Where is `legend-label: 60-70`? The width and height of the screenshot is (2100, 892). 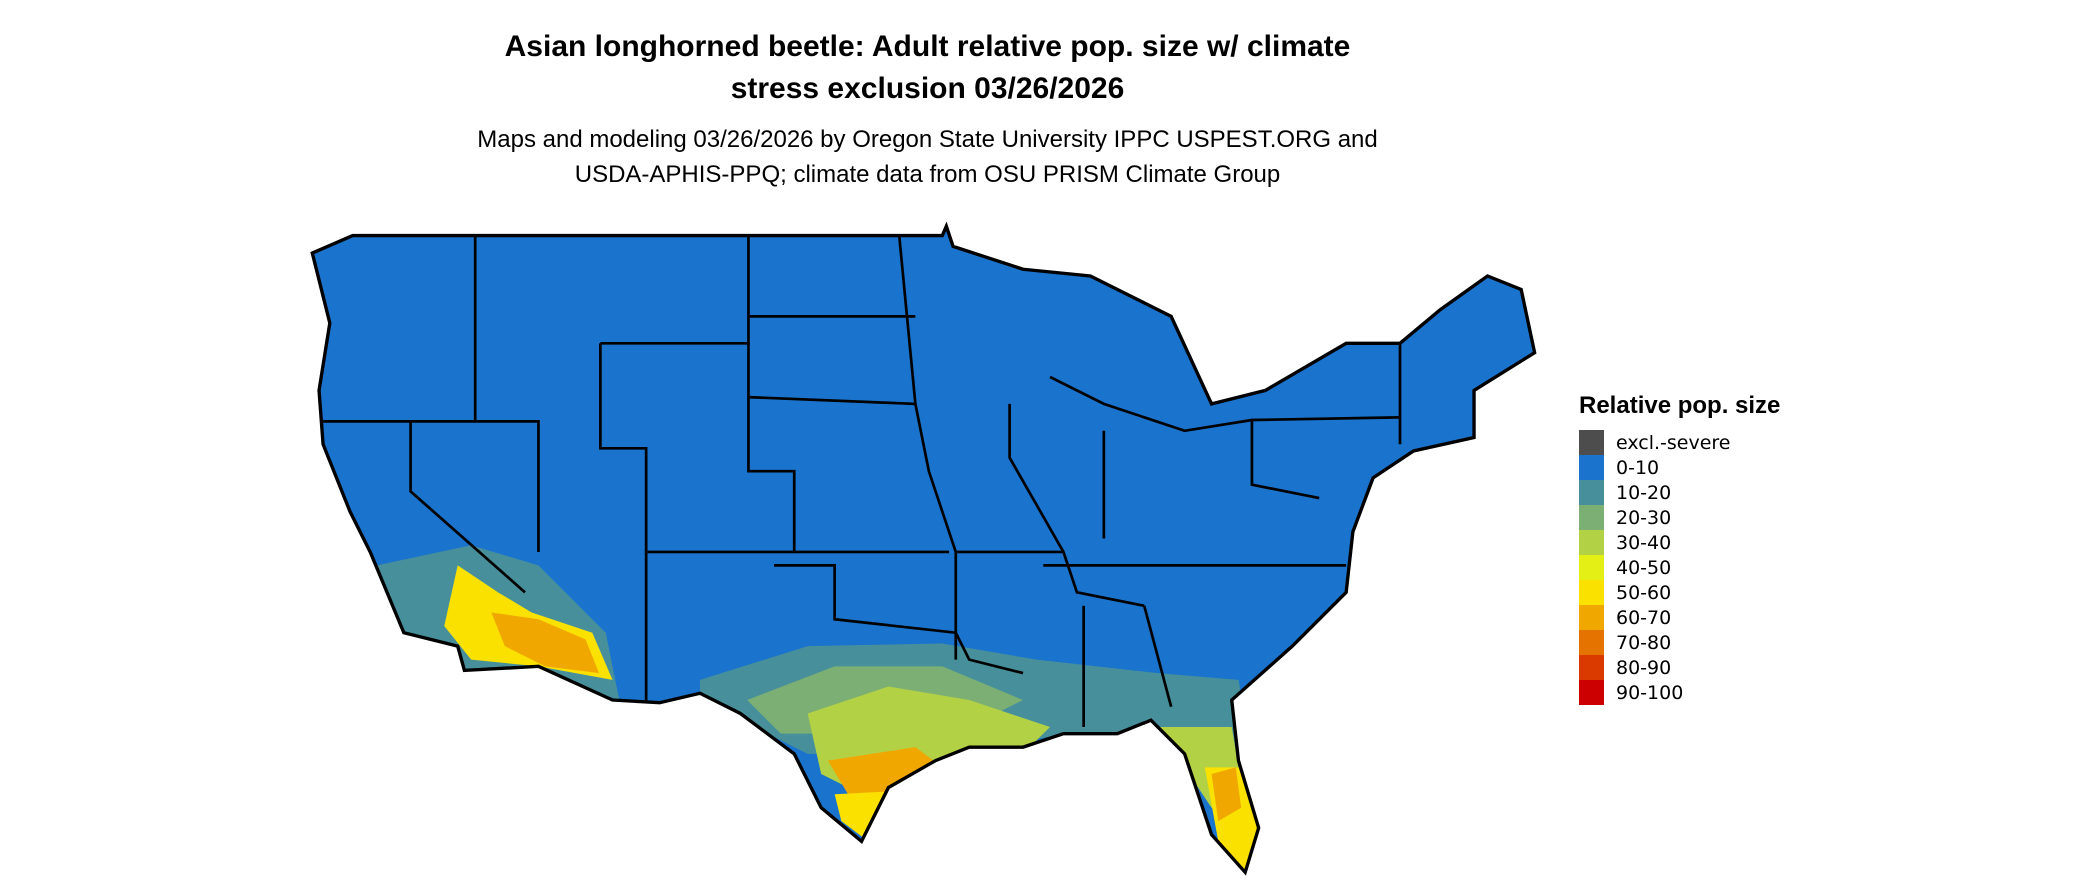 legend-label: 60-70 is located at coordinates (1644, 617).